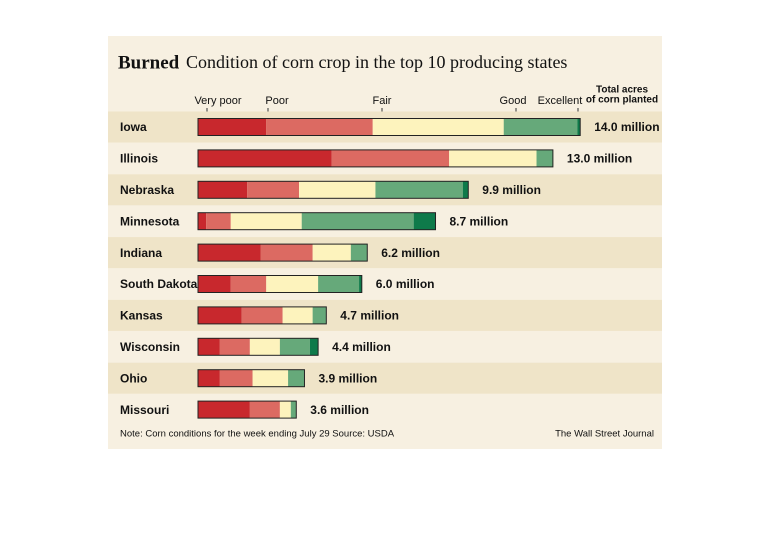 The height and width of the screenshot is (544, 770). I want to click on total-label: 4.4 million, so click(361, 347).